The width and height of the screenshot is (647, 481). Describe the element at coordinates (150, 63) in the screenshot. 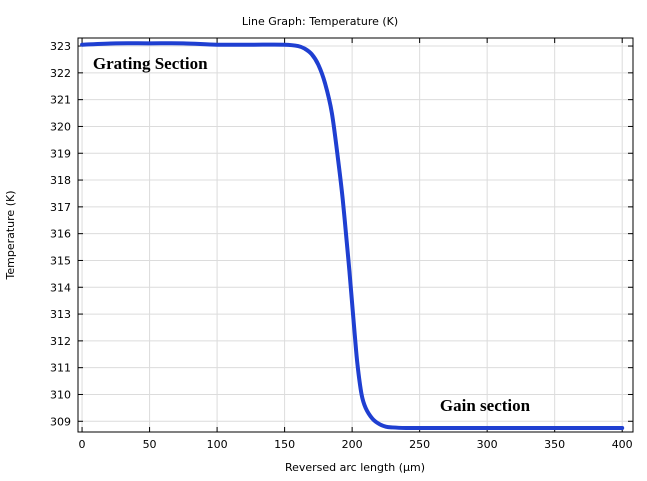

I see `annotation-grating-section: Grating Section` at that location.